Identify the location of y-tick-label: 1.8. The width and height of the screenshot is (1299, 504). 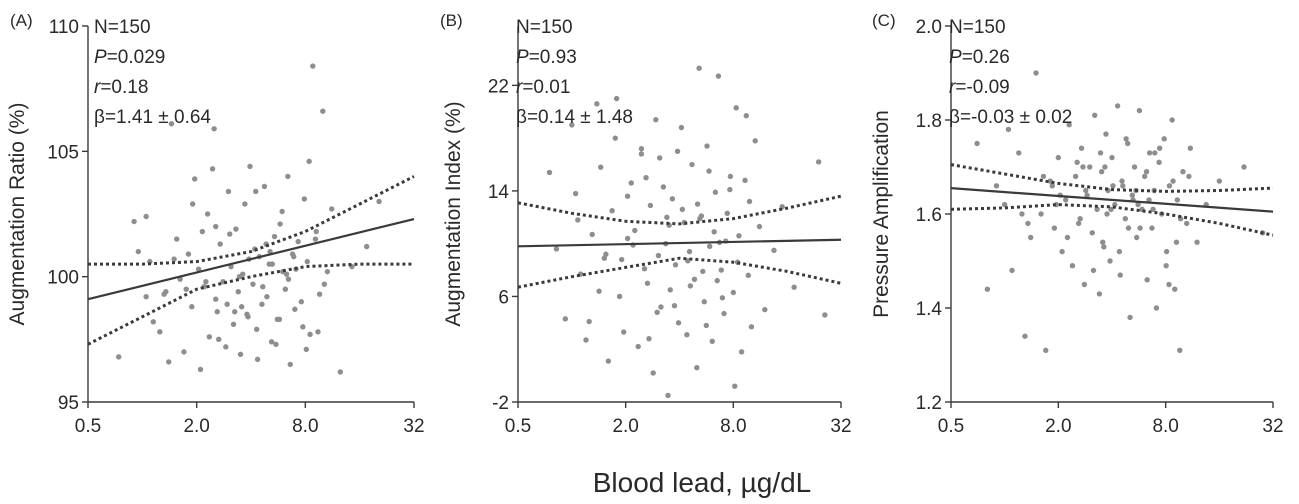
(929, 121).